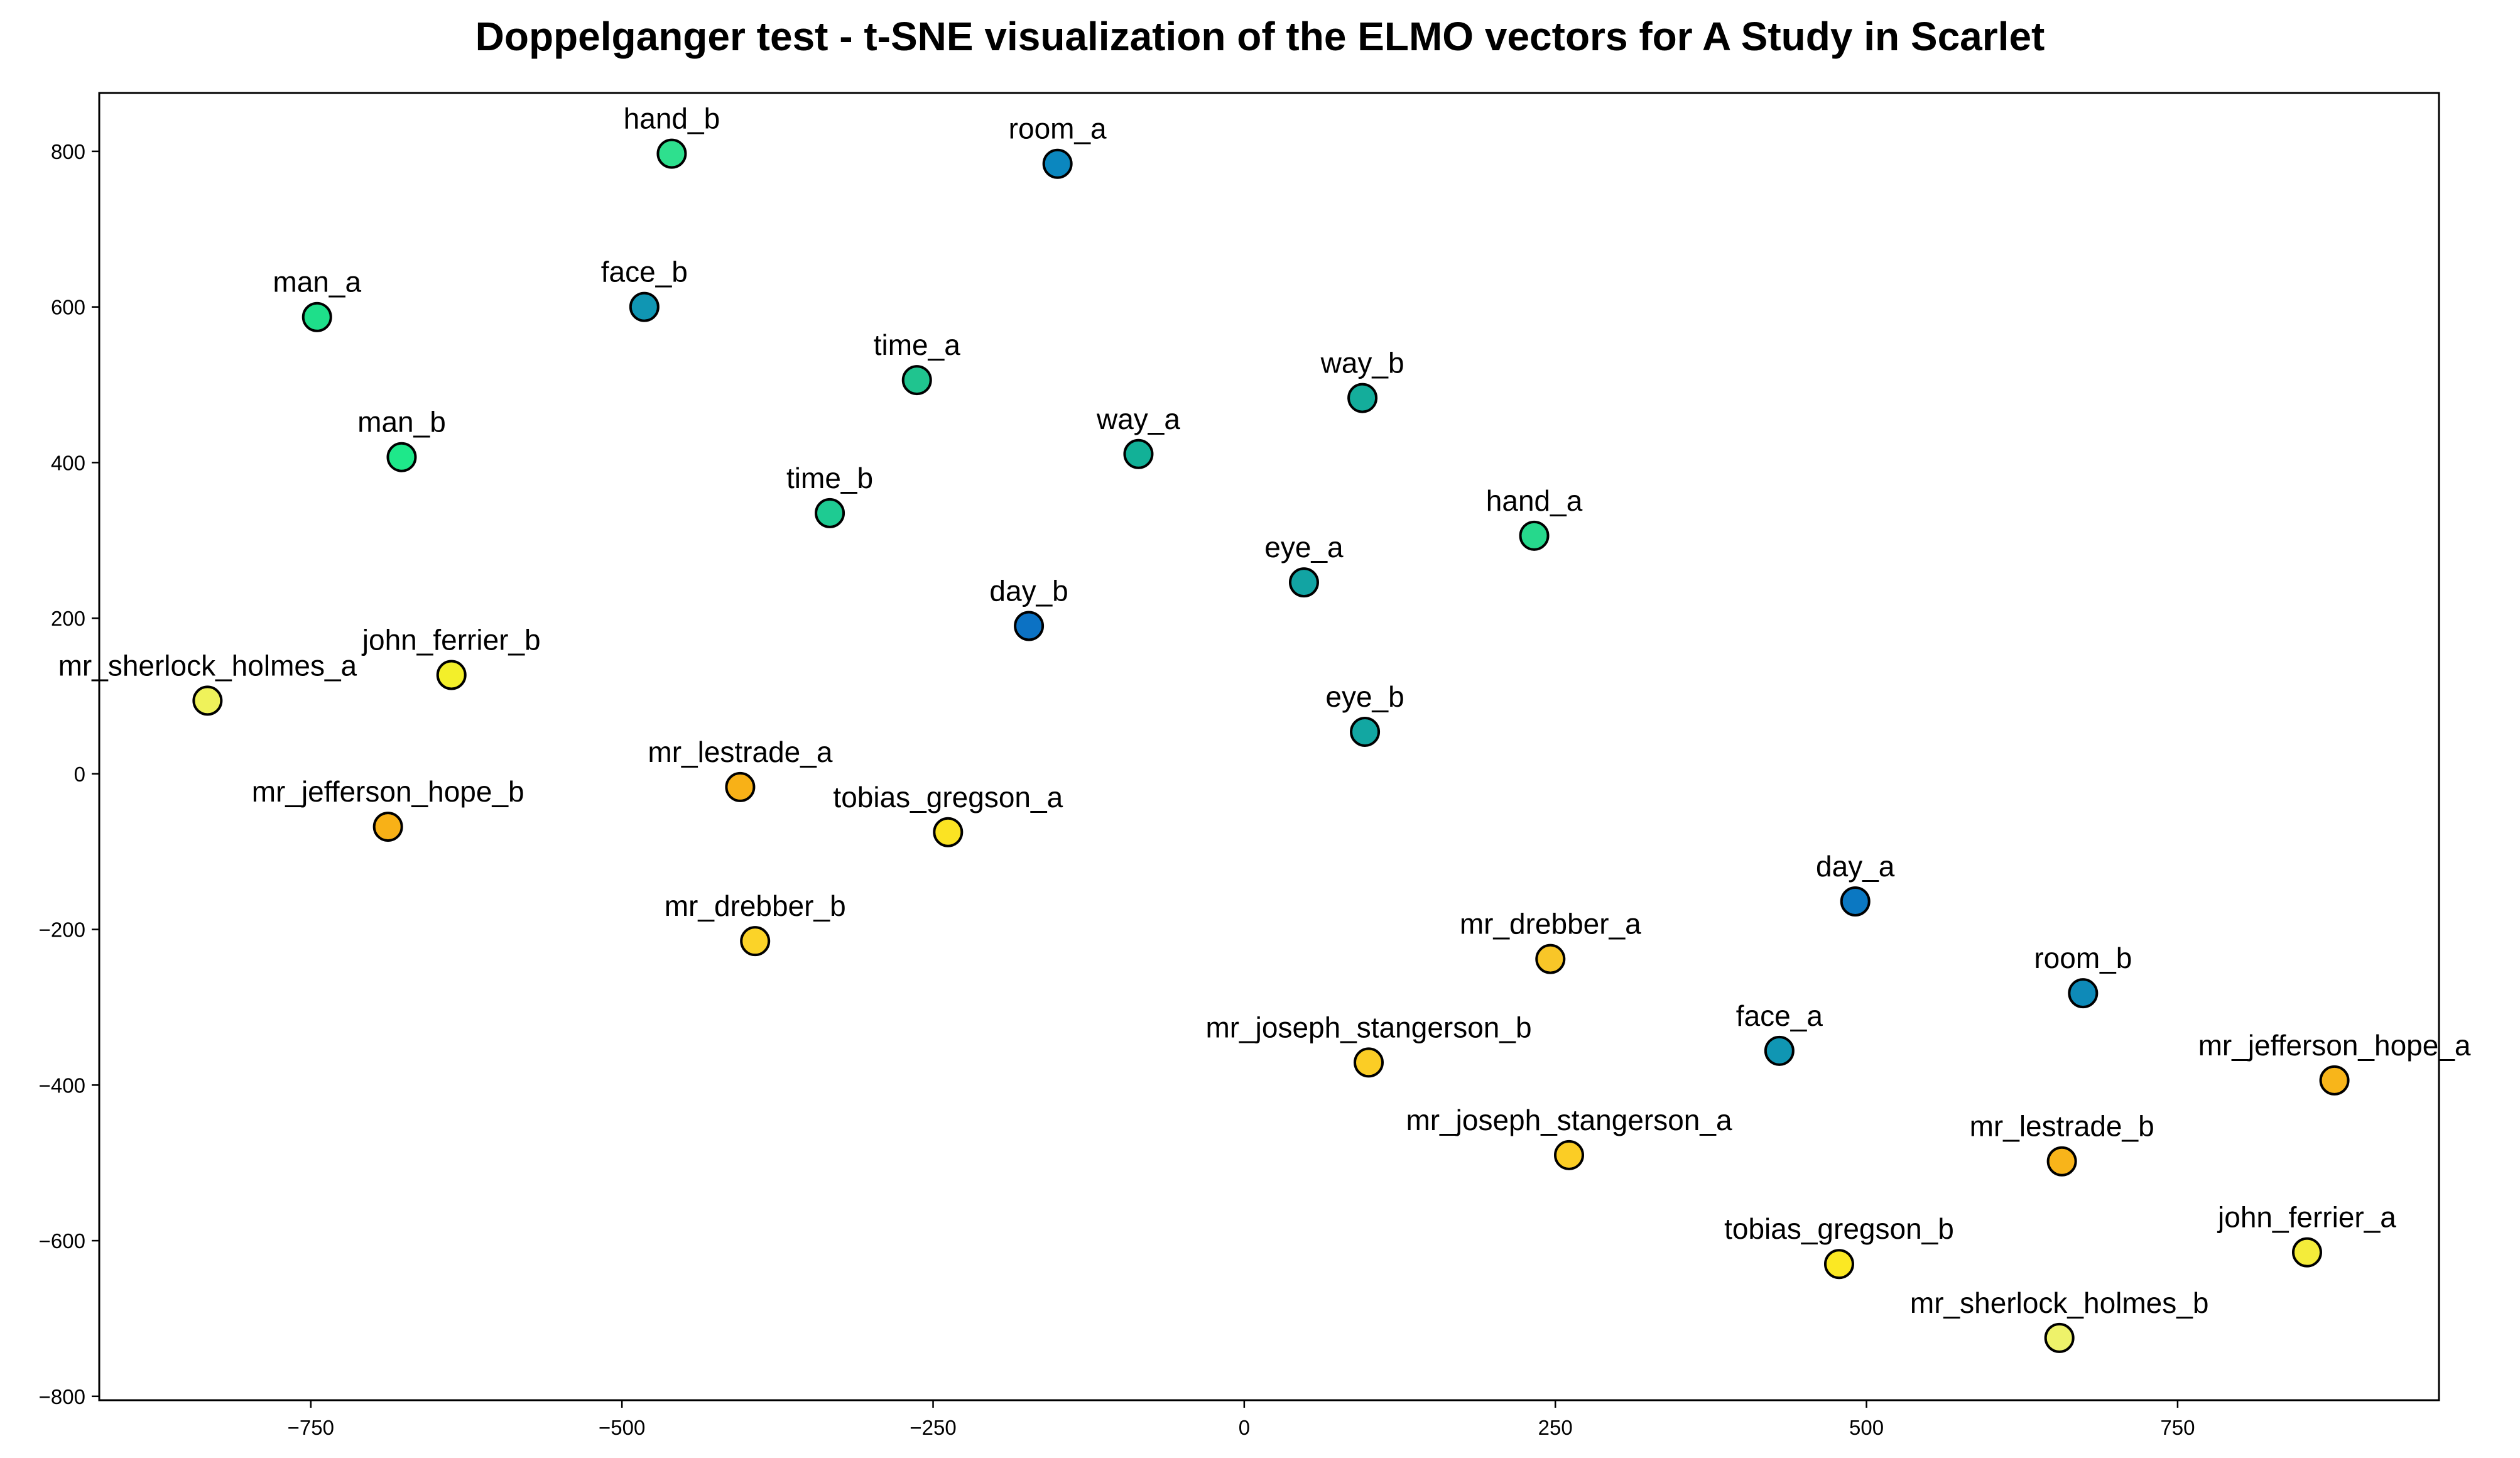 The width and height of the screenshot is (2520, 1458). What do you see at coordinates (2062, 1126) in the screenshot?
I see `point-label: mr_lestrade_b` at bounding box center [2062, 1126].